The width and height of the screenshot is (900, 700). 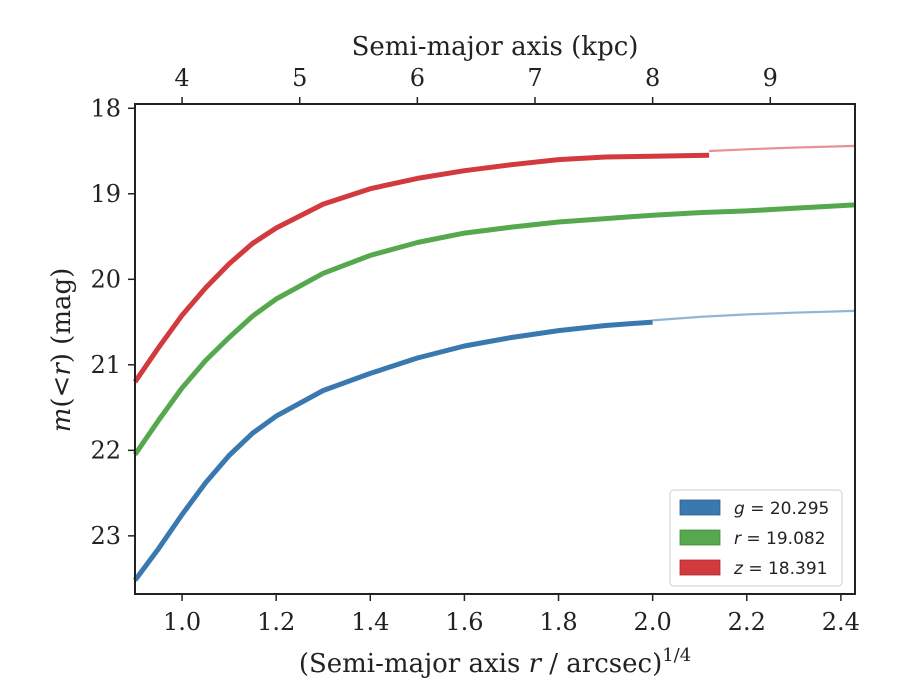 I want to click on top-tick-label: 7, so click(x=534, y=78).